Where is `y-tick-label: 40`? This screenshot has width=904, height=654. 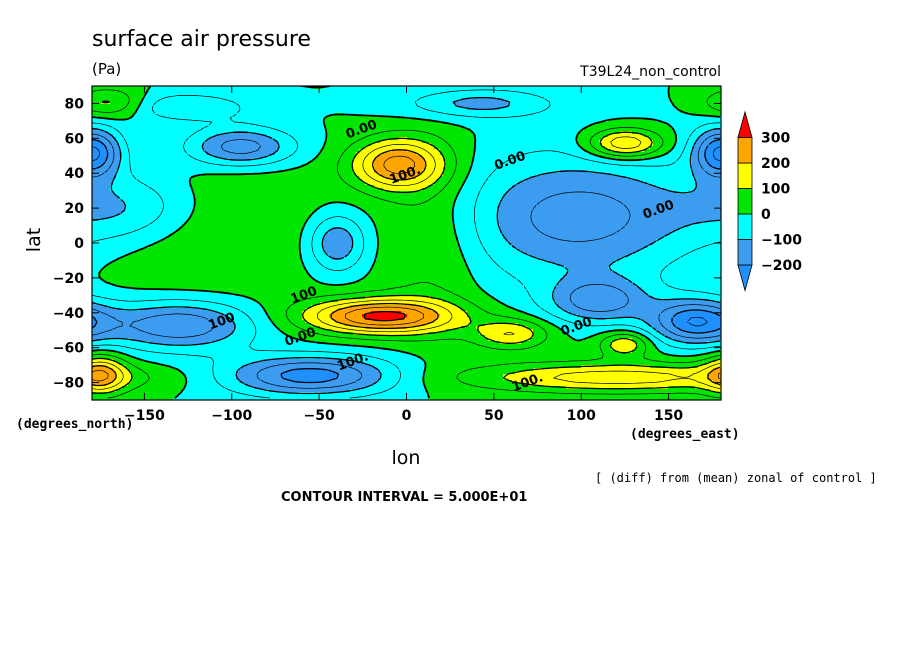 y-tick-label: 40 is located at coordinates (75, 174).